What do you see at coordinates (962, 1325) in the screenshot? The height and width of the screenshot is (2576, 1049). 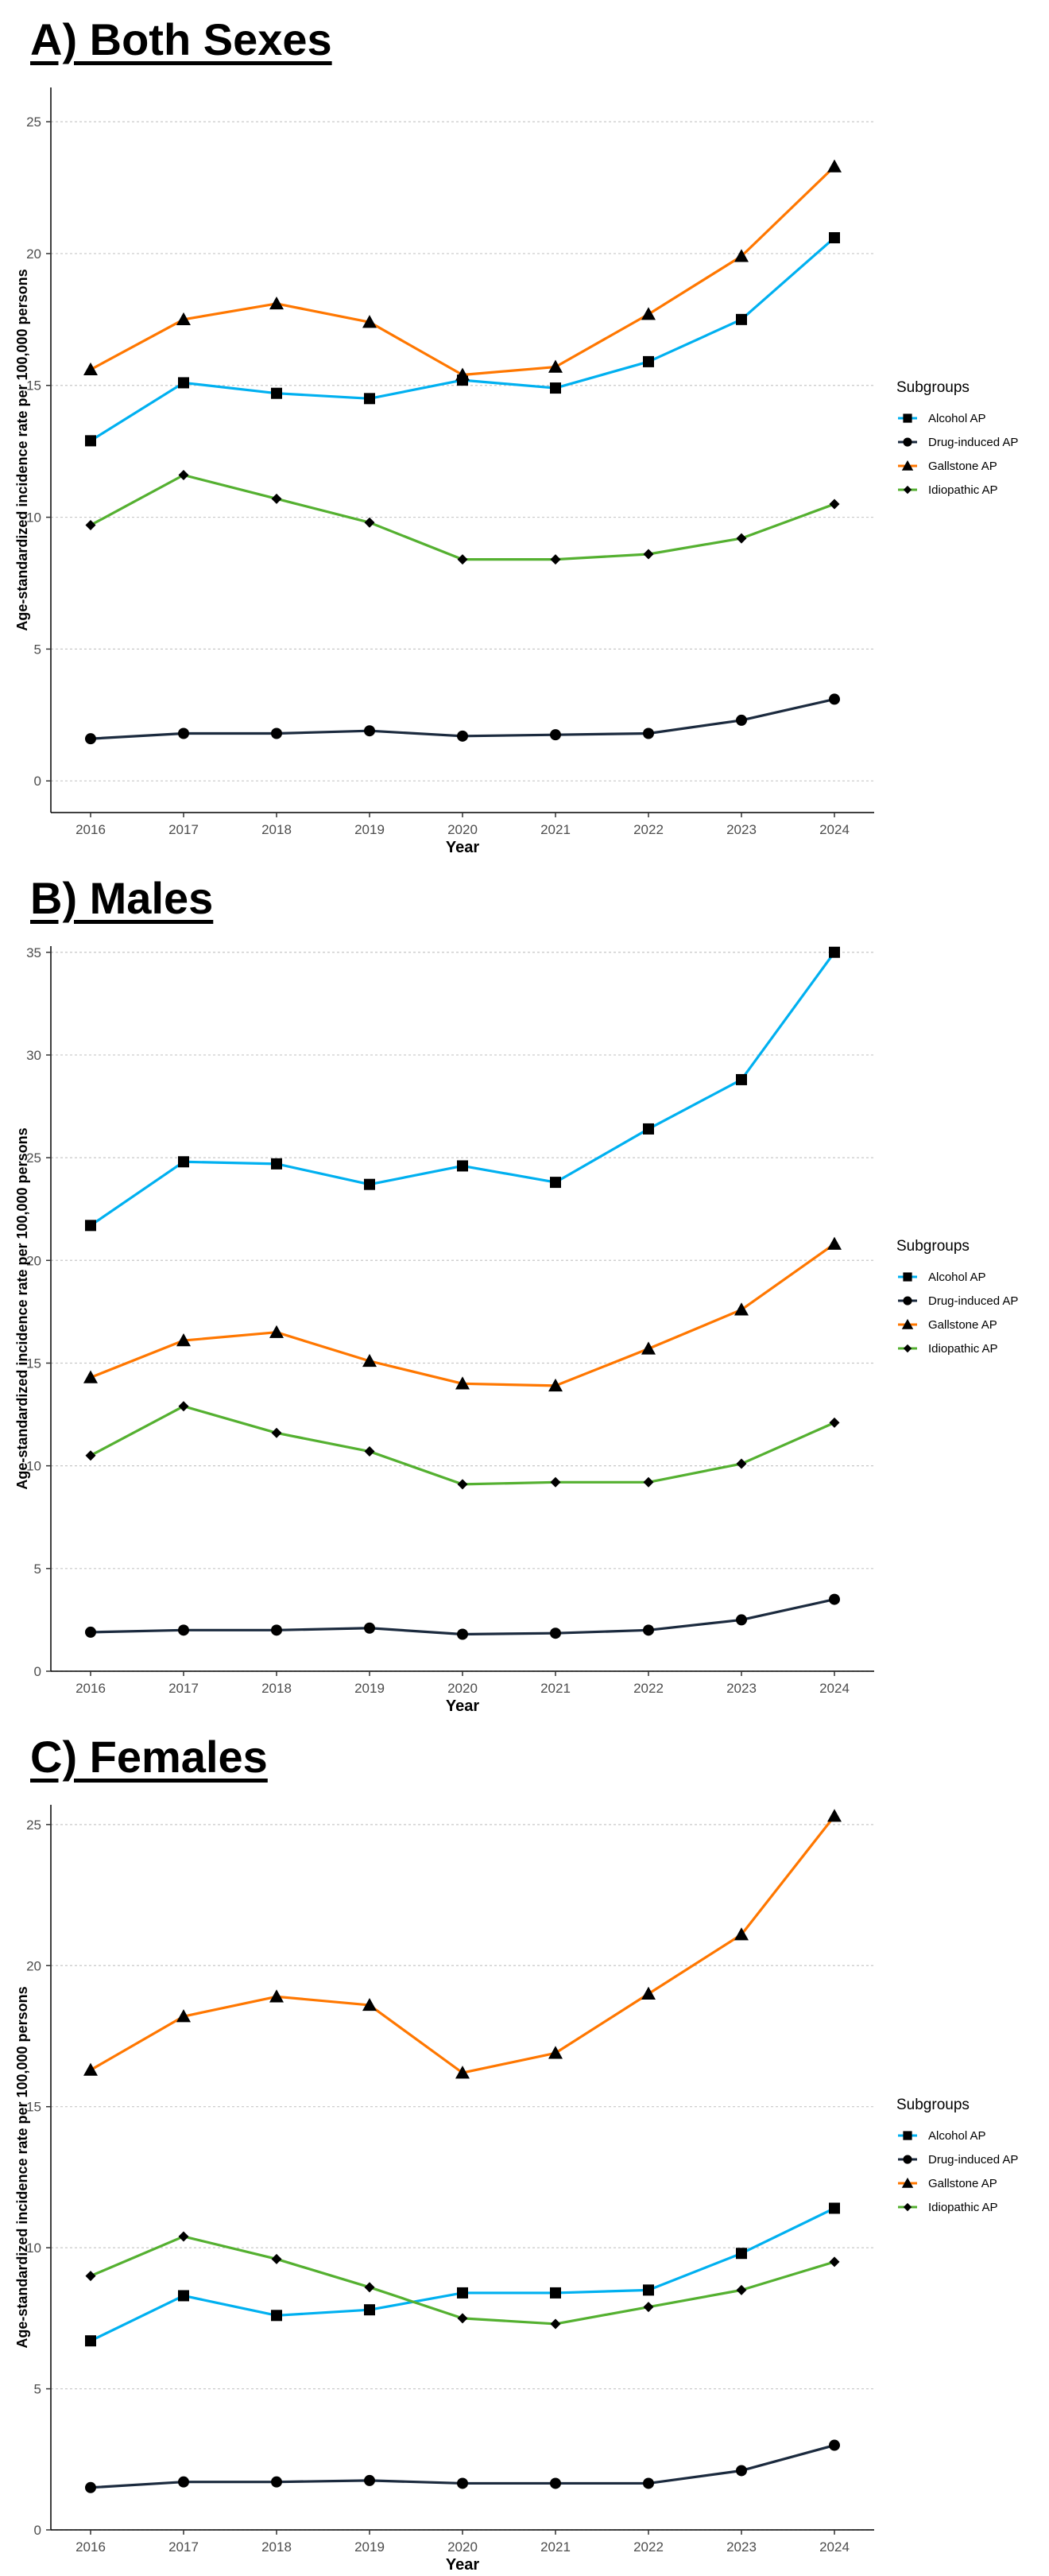 I see `legend-label: Gallstone AP` at bounding box center [962, 1325].